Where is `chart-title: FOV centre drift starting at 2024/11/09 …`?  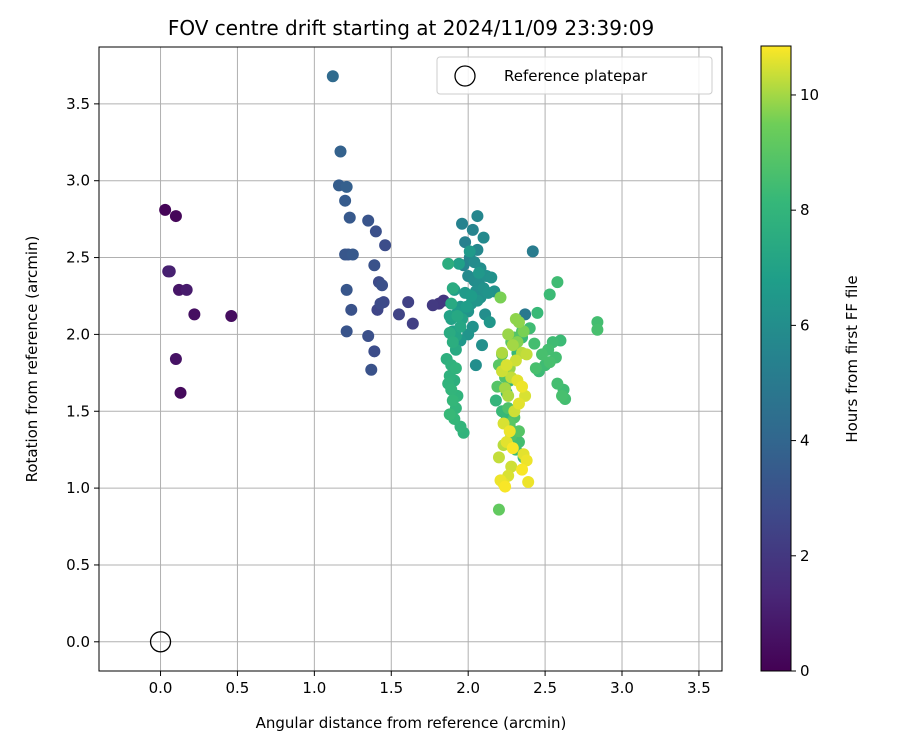 chart-title: FOV centre drift starting at 2024/11/09 … is located at coordinates (411, 28).